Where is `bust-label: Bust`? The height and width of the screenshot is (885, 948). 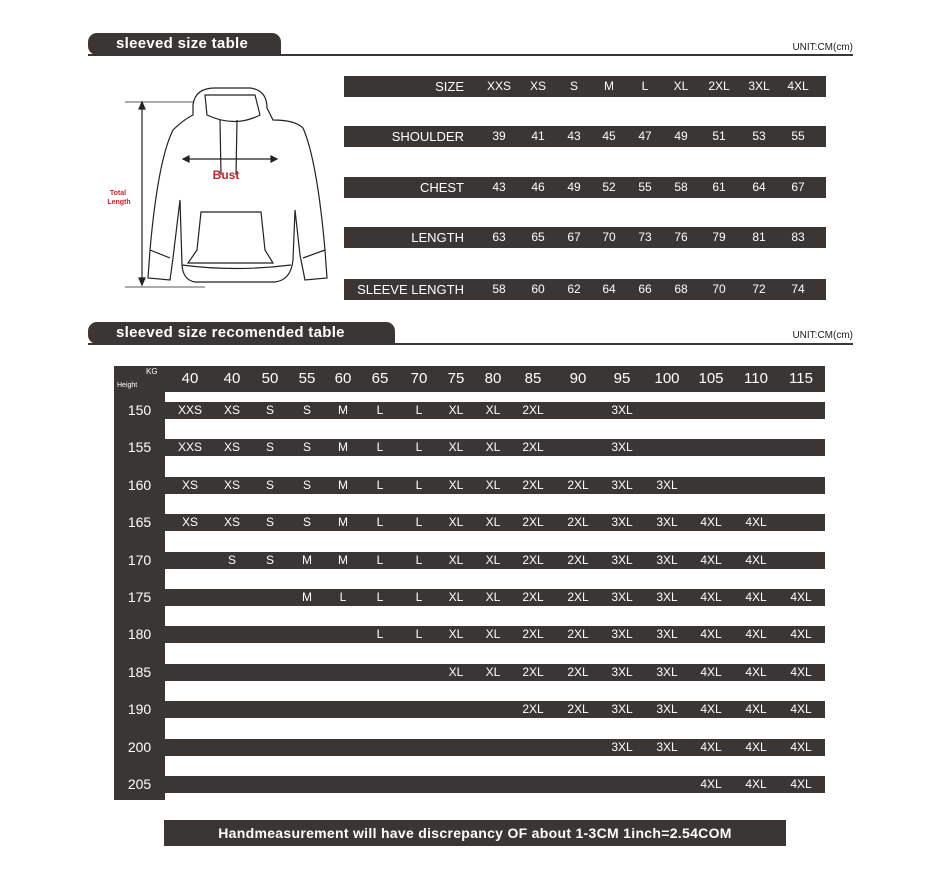
bust-label: Bust is located at coordinates (226, 175).